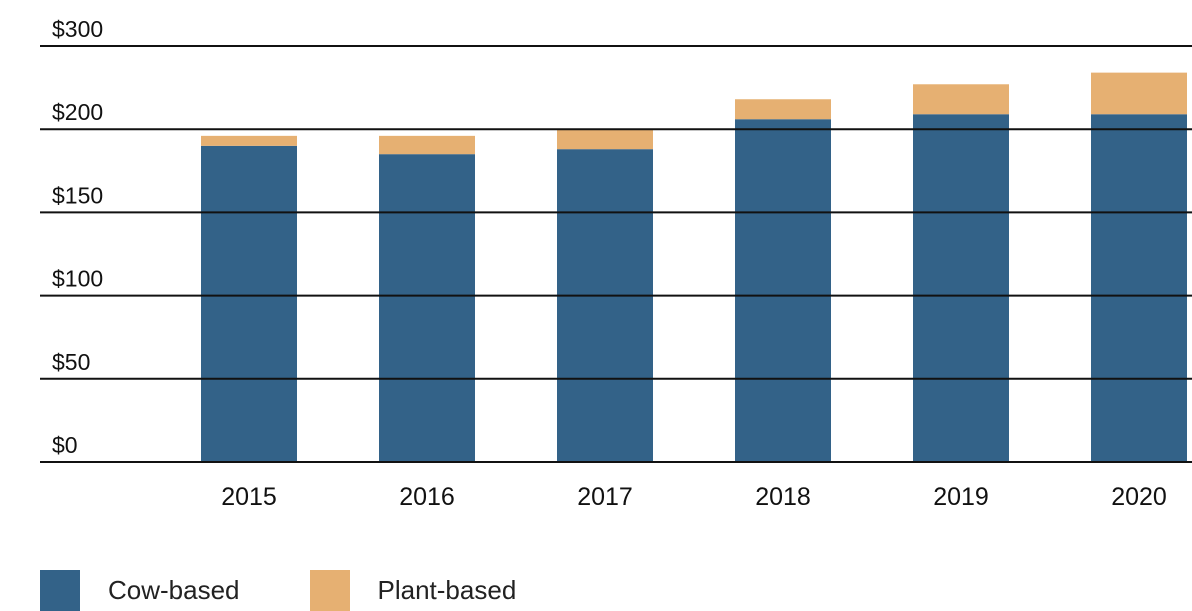 The image size is (1192, 611). I want to click on y-tick-label: $100, so click(77, 279).